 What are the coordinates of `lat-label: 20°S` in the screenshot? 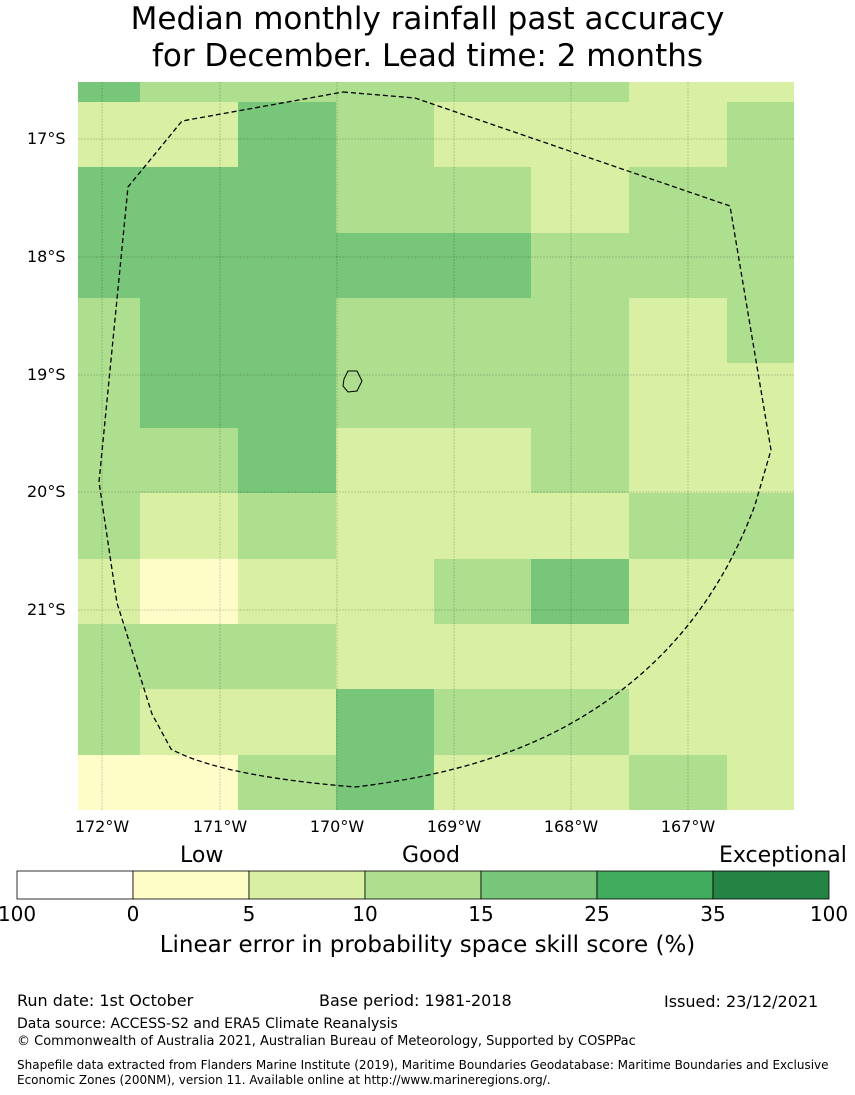 It's located at (46, 491).